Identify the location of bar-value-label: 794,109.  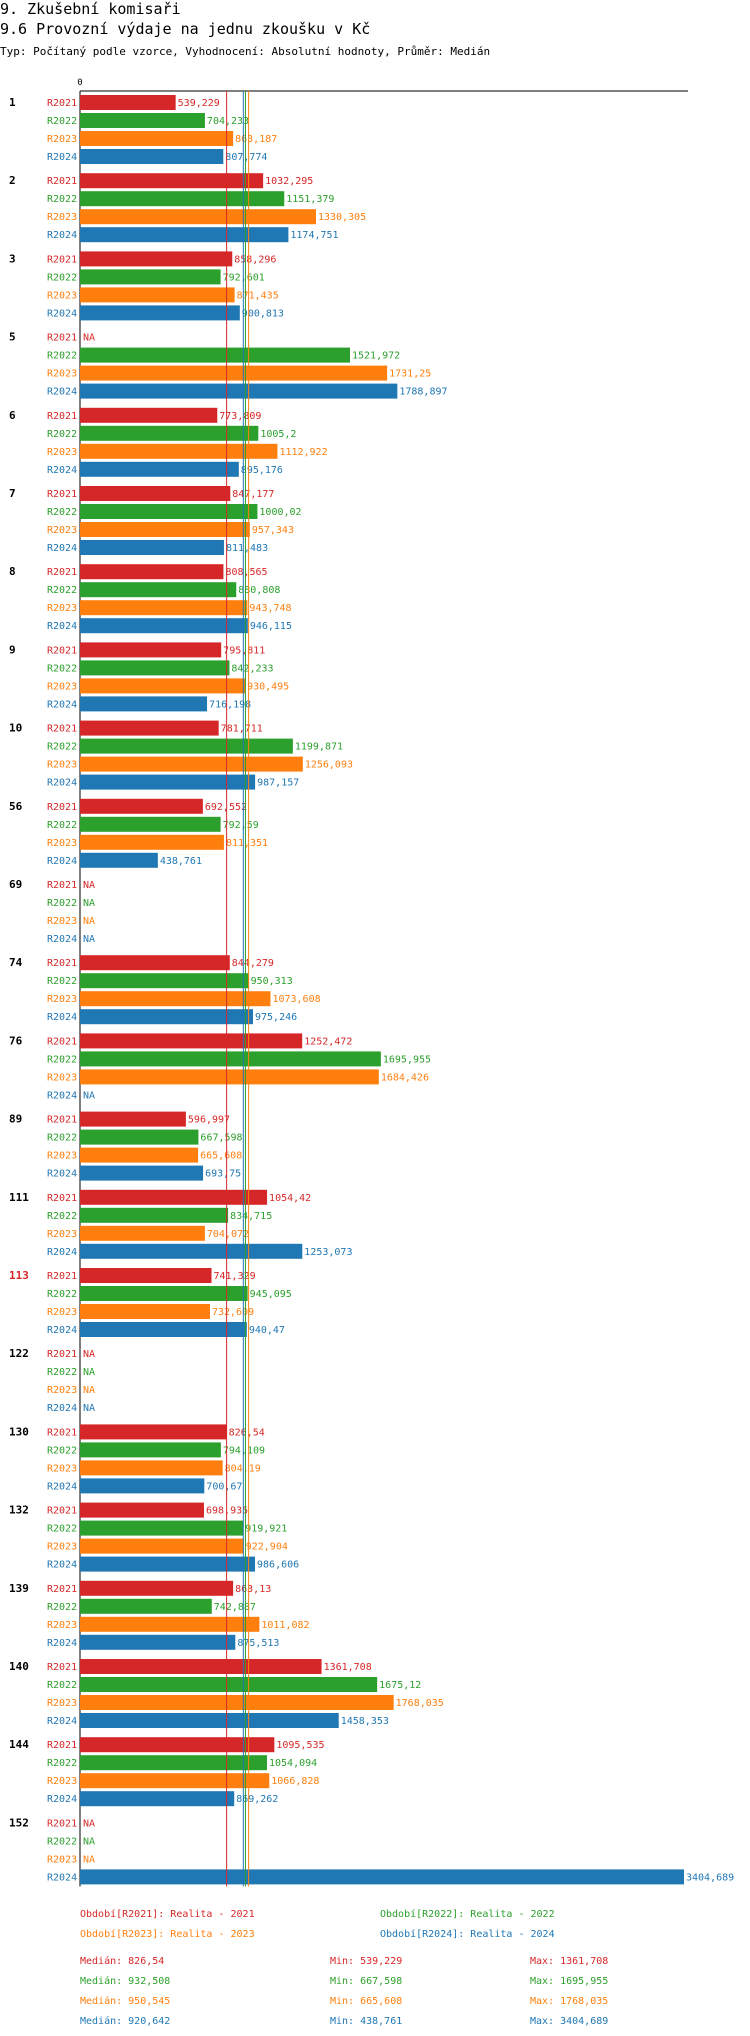
(244, 1450).